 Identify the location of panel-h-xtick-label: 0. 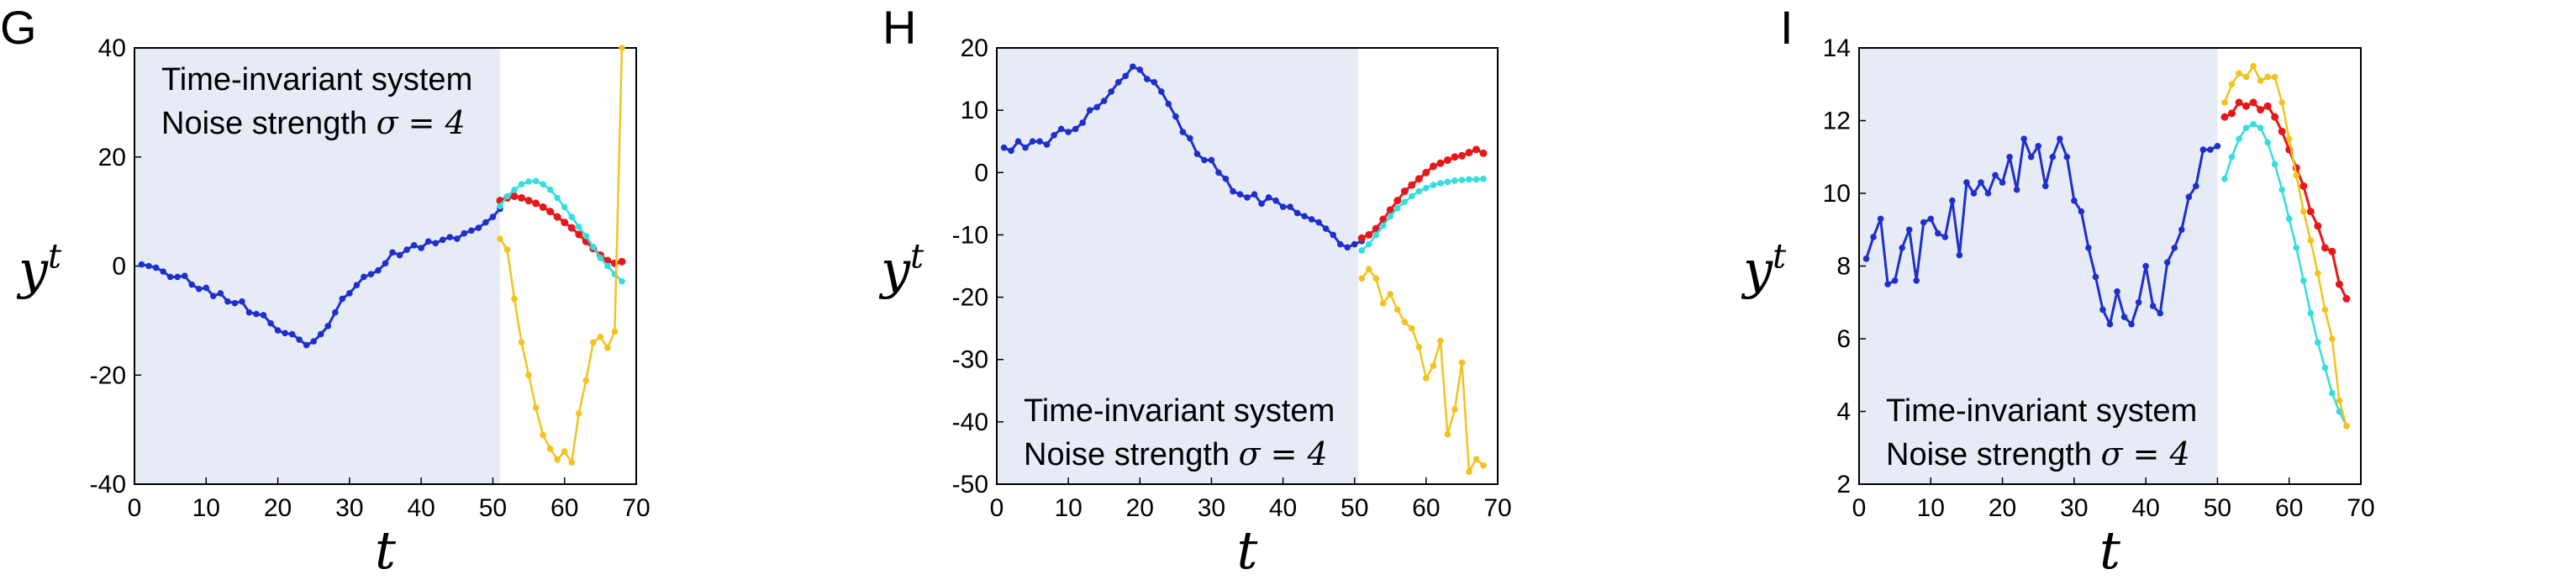
(997, 508).